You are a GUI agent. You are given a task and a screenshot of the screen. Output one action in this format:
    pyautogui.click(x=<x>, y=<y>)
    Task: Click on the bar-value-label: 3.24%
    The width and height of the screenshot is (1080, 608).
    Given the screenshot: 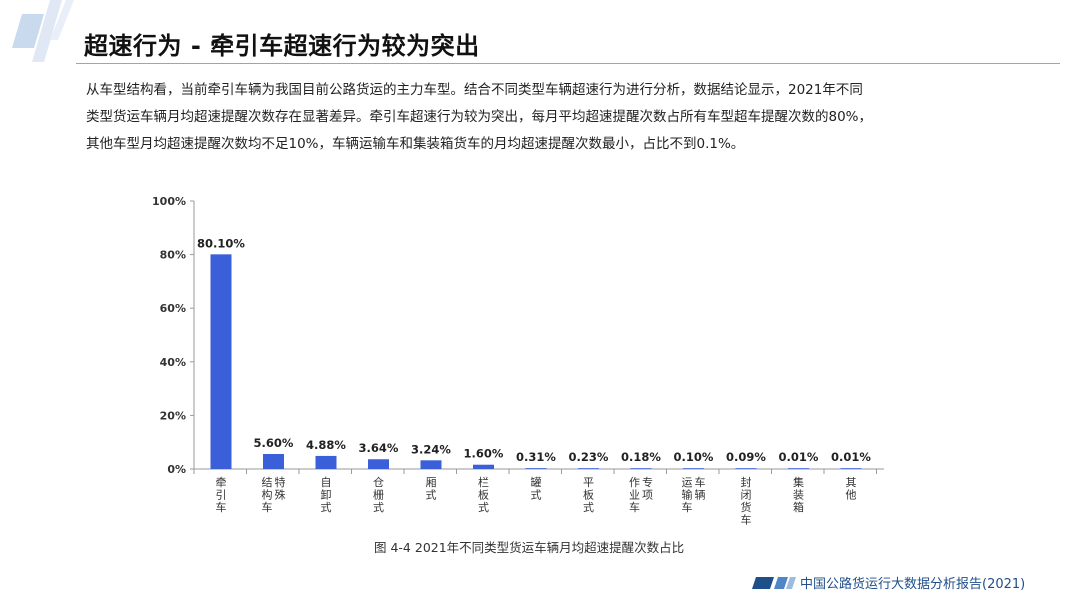 What is the action you would take?
    pyautogui.click(x=431, y=449)
    